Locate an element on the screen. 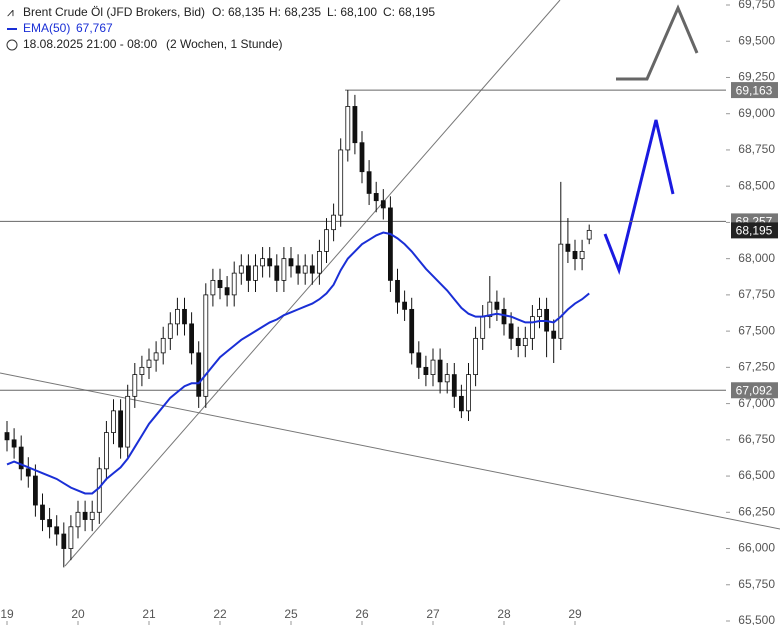 This screenshot has height=625, width=780. date-range: 18.08.2025 21:00 - 08:00 is located at coordinates (90, 44).